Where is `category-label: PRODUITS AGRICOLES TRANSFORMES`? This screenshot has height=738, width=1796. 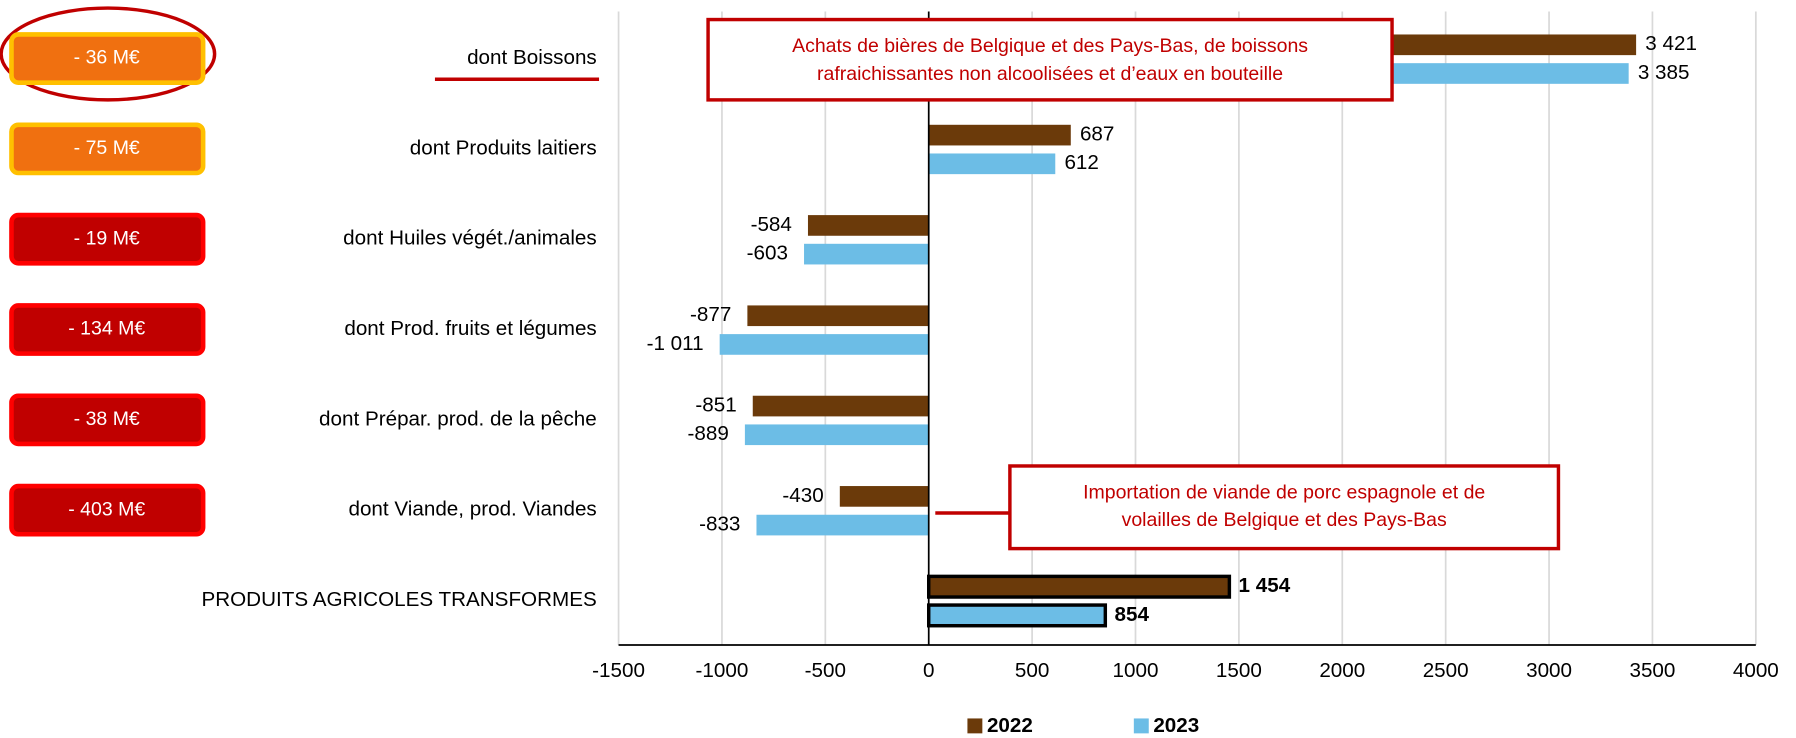
category-label: PRODUITS AGRICOLES TRANSFORMES is located at coordinates (398, 599).